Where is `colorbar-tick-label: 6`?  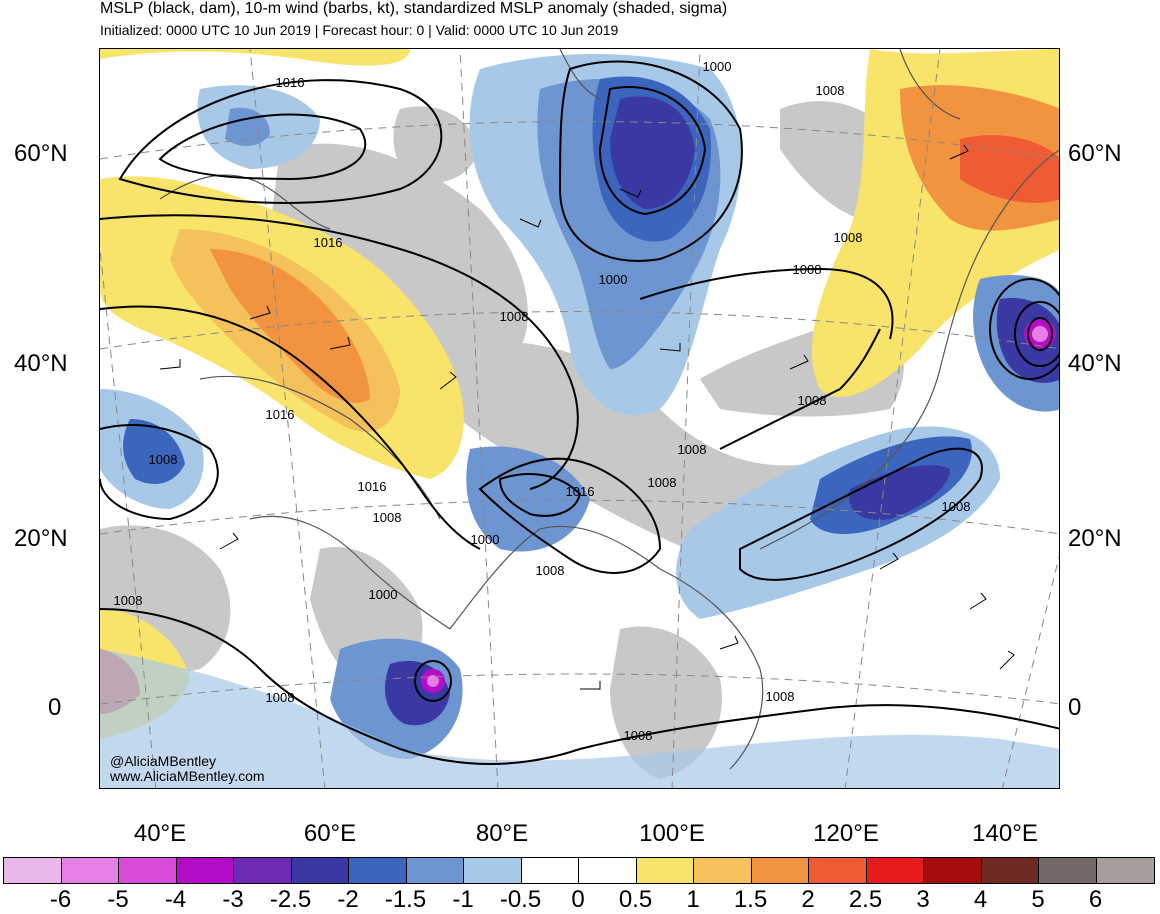 colorbar-tick-label: 6 is located at coordinates (1095, 899).